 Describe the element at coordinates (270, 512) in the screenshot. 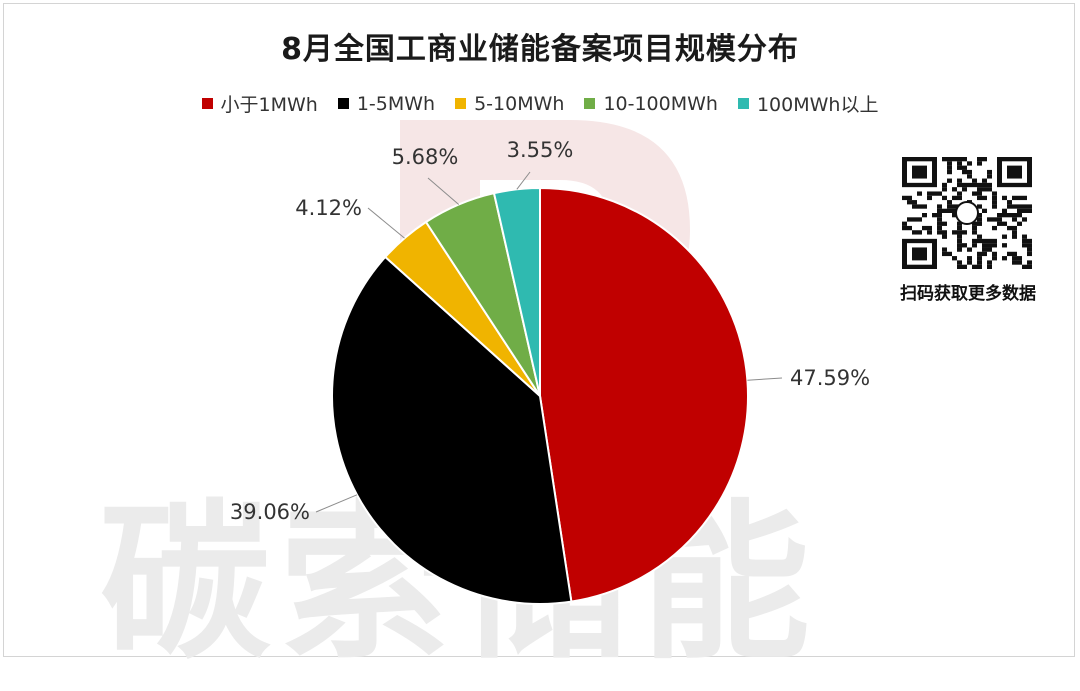

I see `data-label: 39.06%` at that location.